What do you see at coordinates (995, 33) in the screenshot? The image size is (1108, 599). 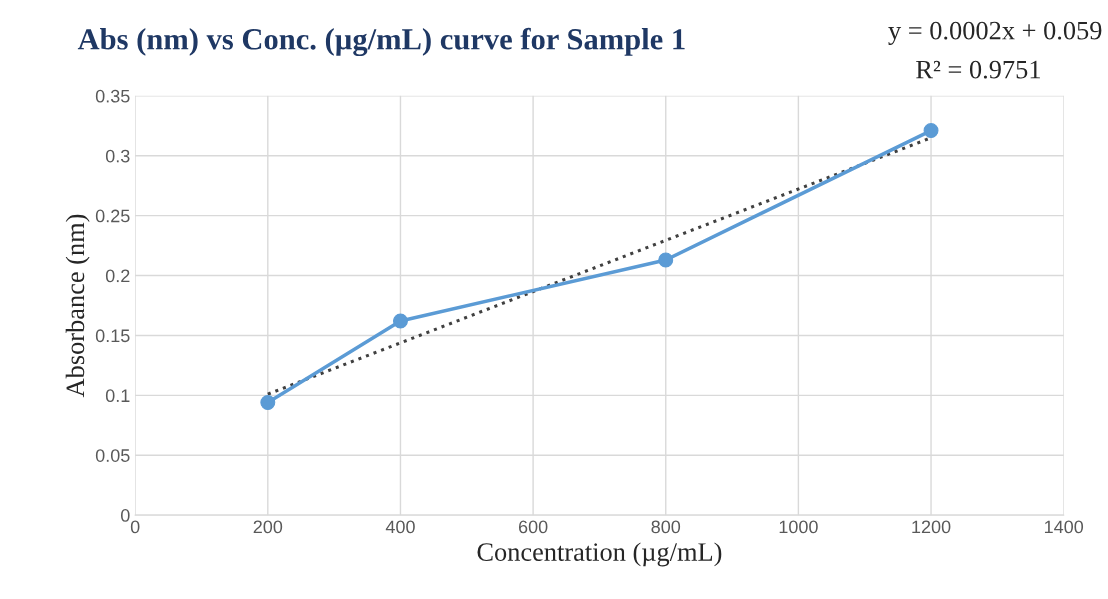 I see `text: y = 0.0002x + 0.059` at bounding box center [995, 33].